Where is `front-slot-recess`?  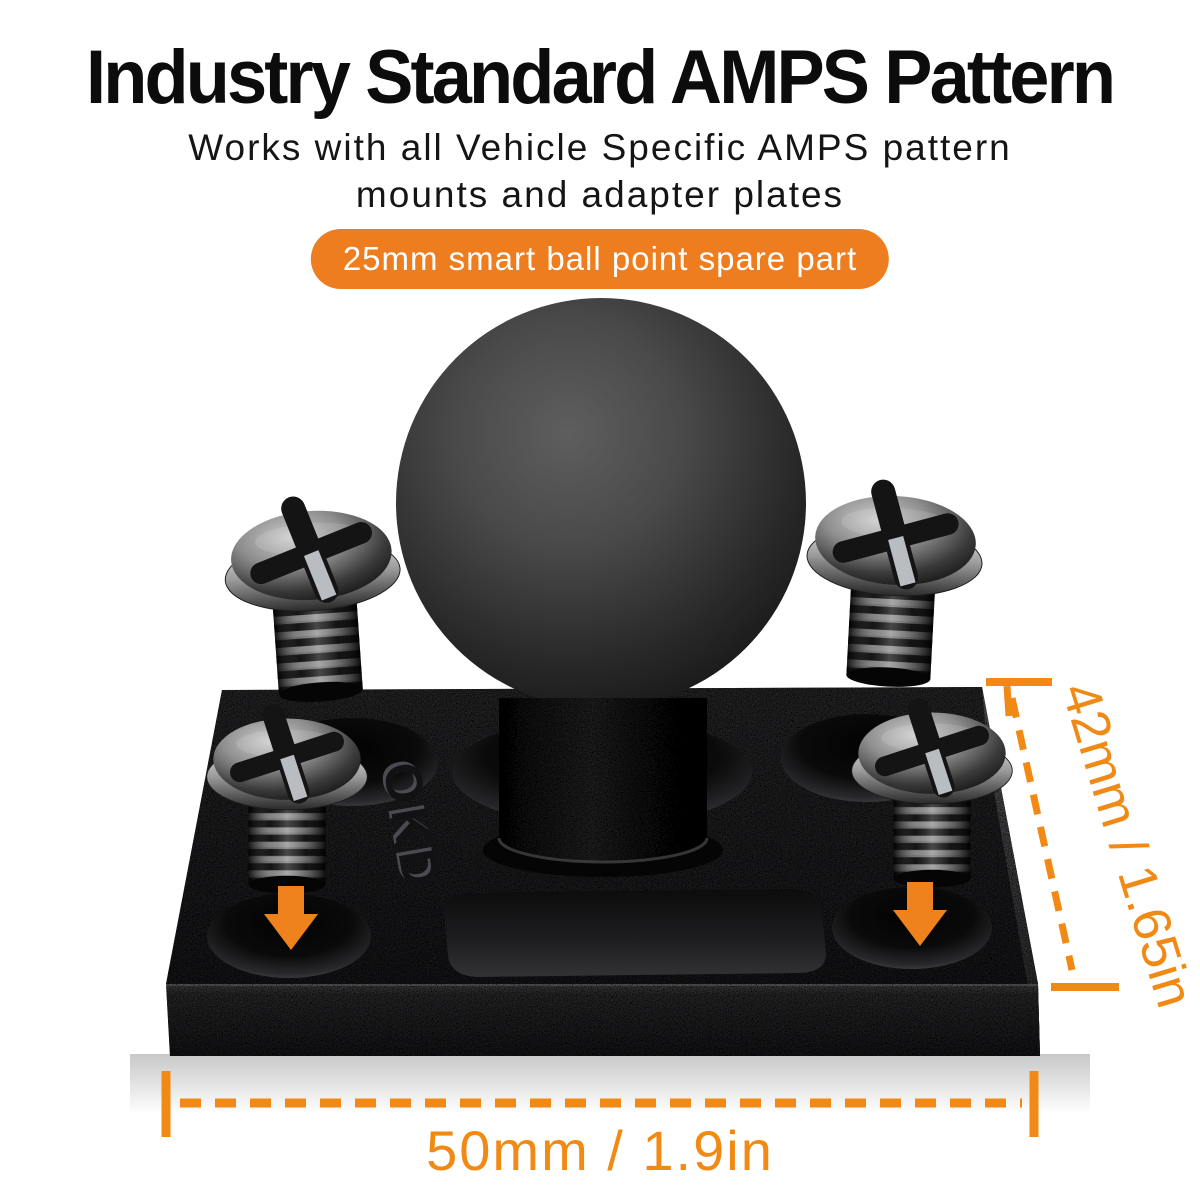 front-slot-recess is located at coordinates (635, 933).